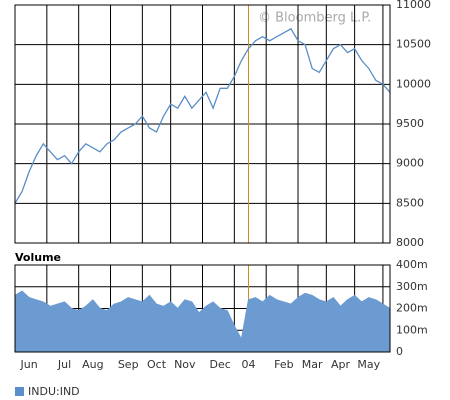 The width and height of the screenshot is (450, 400). What do you see at coordinates (29, 364) in the screenshot?
I see `x-tick-label: Jun` at bounding box center [29, 364].